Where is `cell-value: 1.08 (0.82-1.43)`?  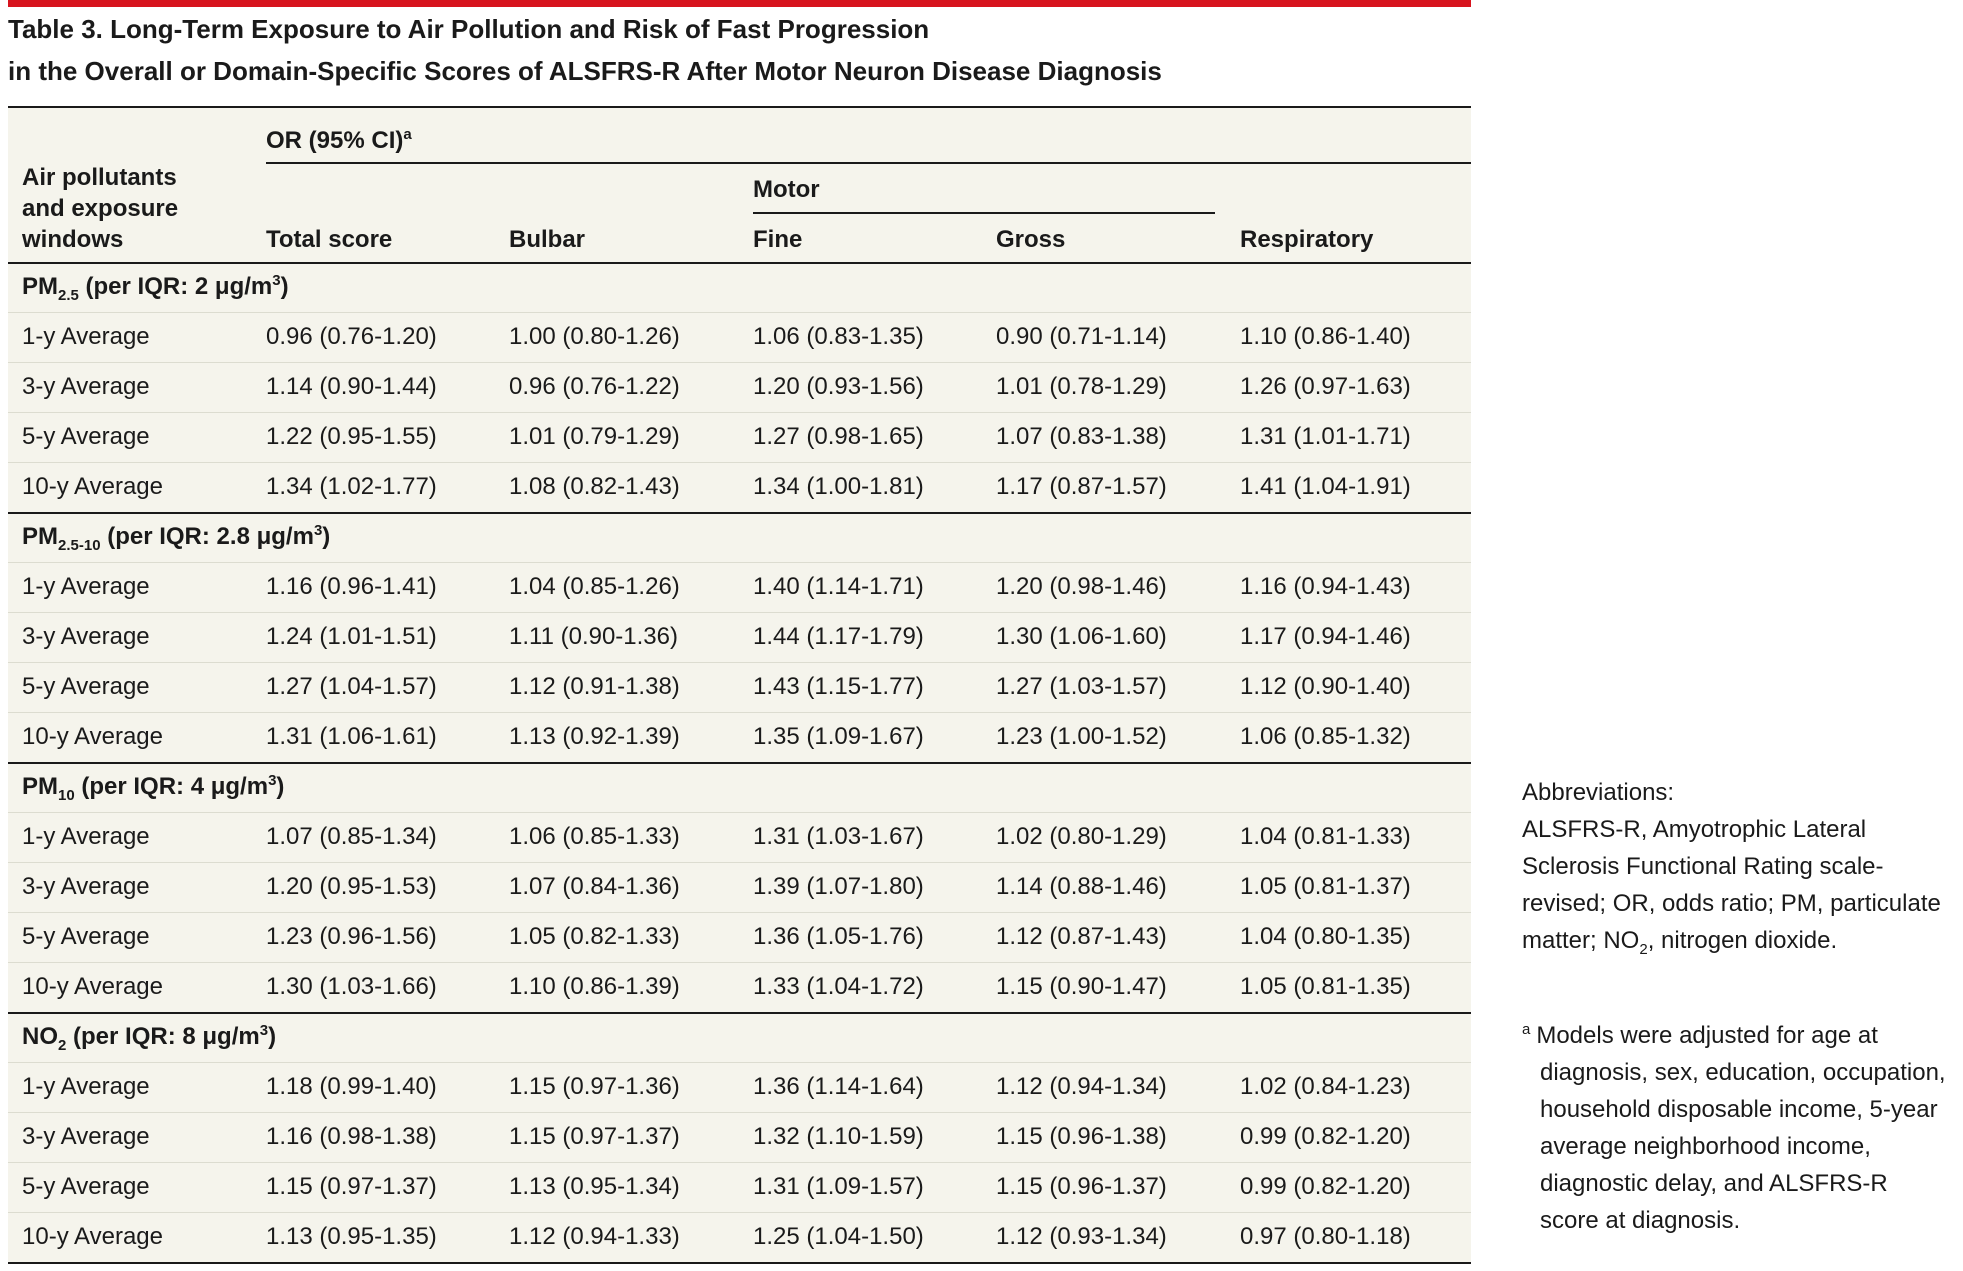 cell-value: 1.08 (0.82-1.43) is located at coordinates (594, 486).